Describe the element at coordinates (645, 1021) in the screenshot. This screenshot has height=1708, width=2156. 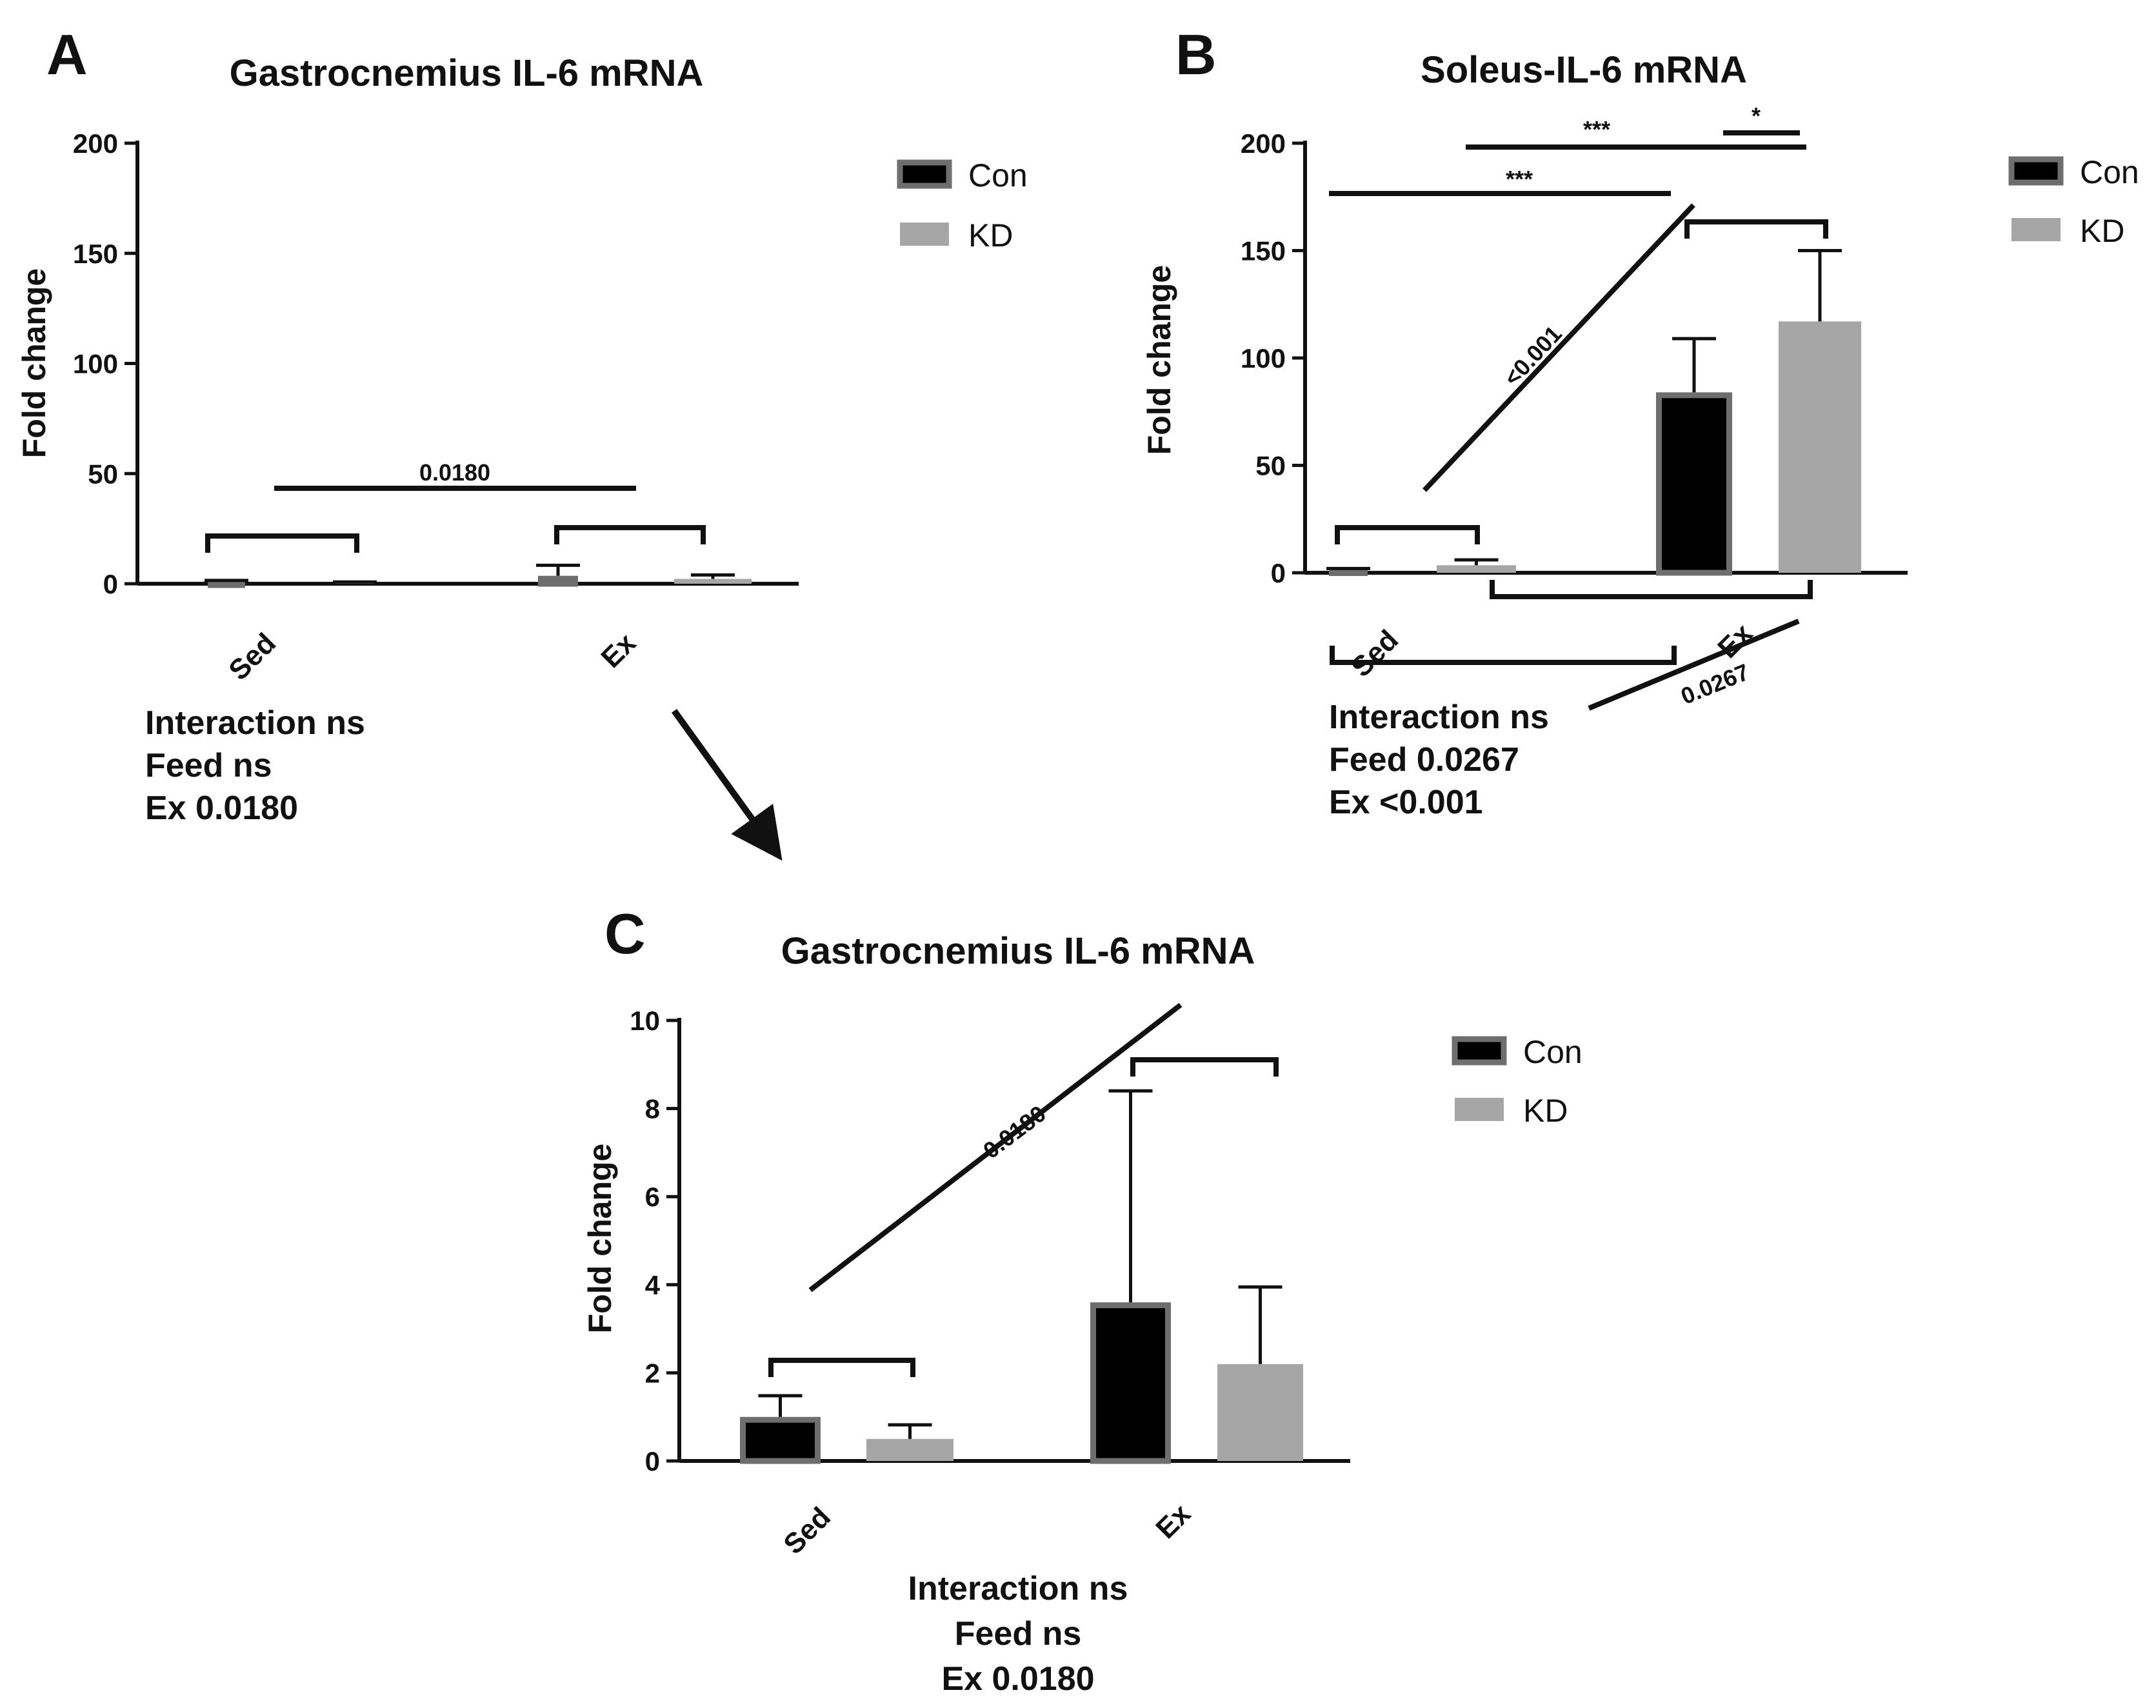
I see `y-tick-label: 10` at that location.